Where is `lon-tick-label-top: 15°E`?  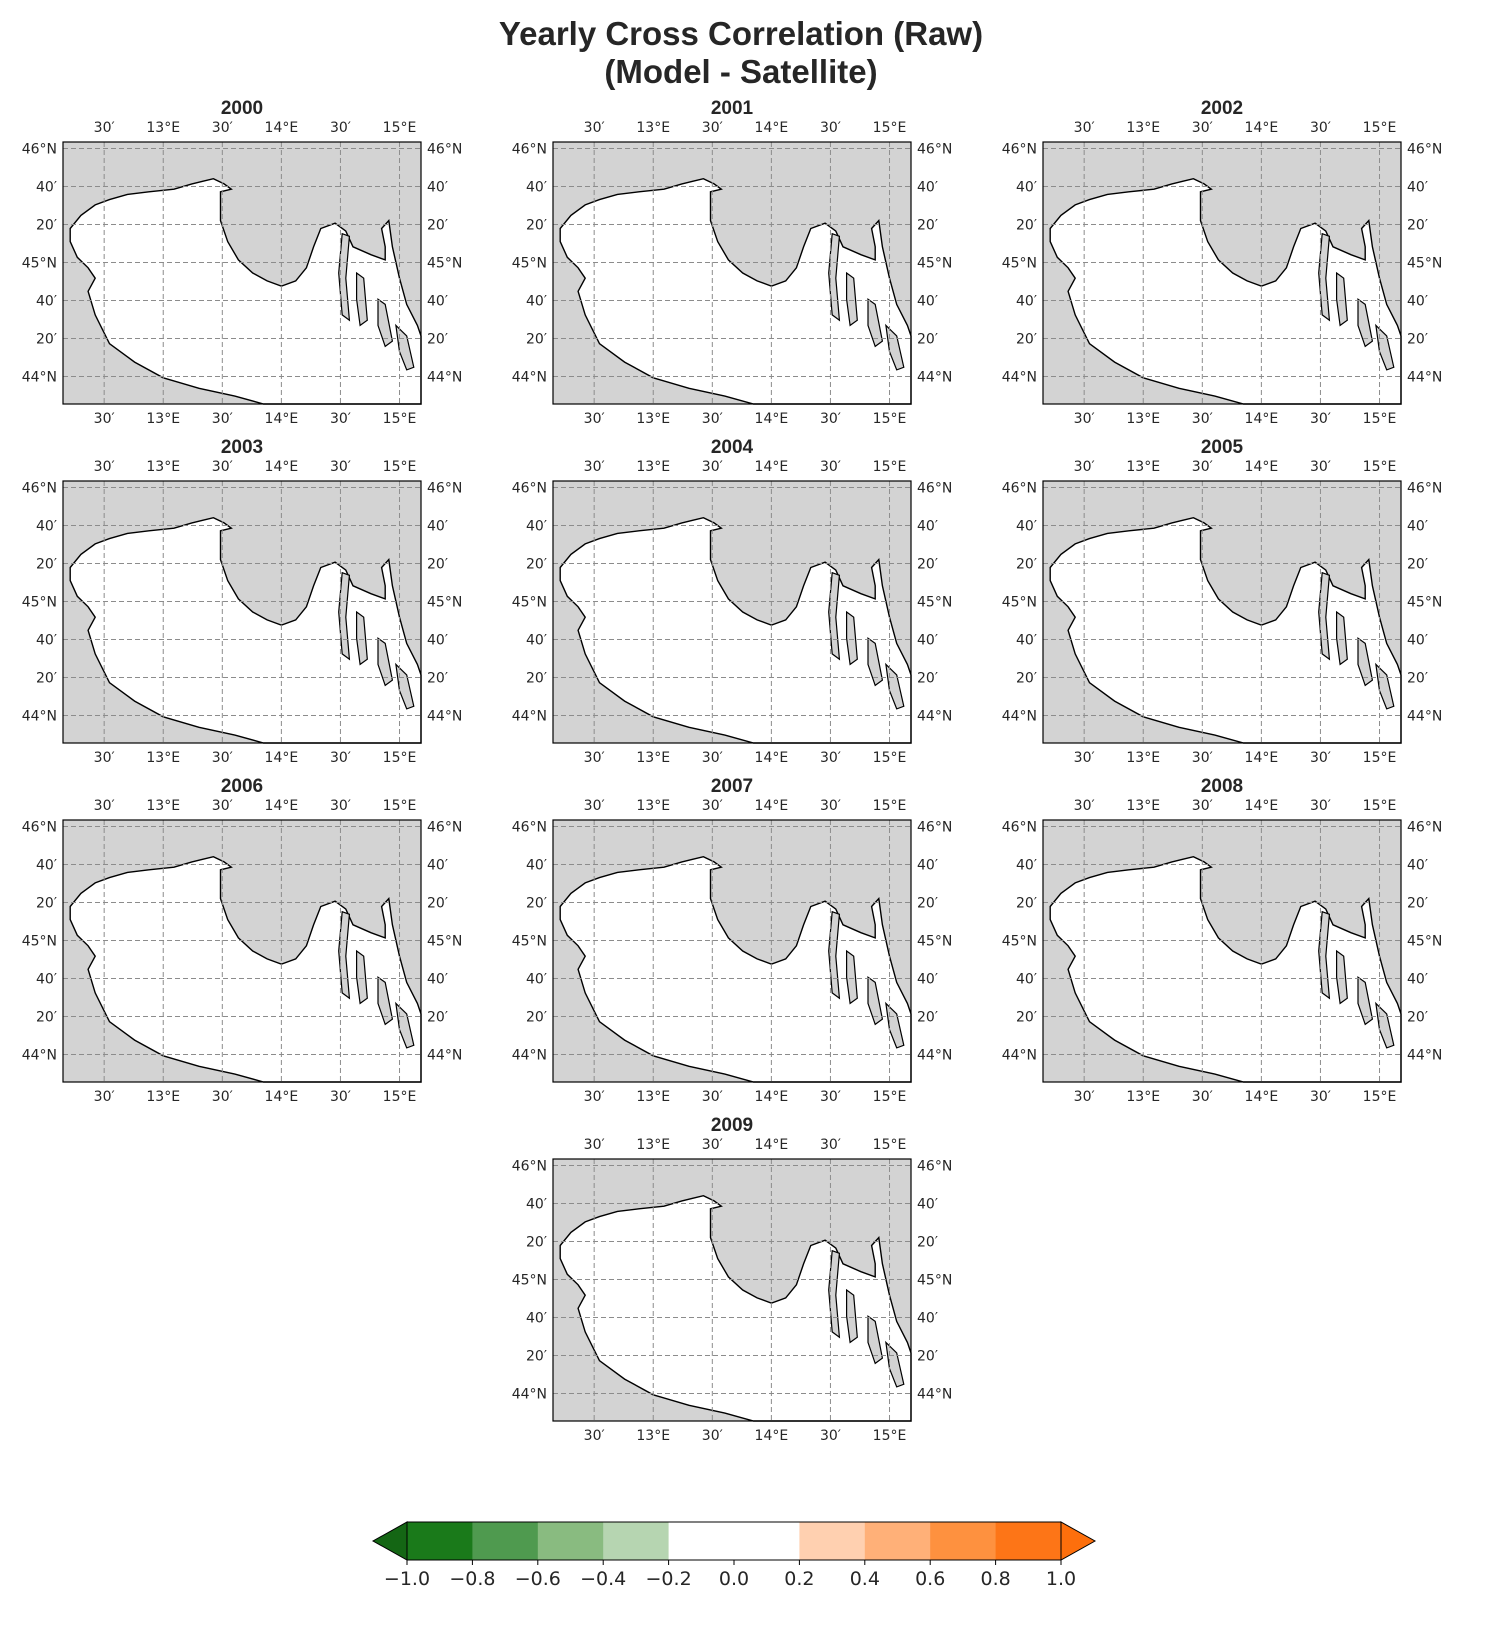 lon-tick-label-top: 15°E is located at coordinates (1380, 467).